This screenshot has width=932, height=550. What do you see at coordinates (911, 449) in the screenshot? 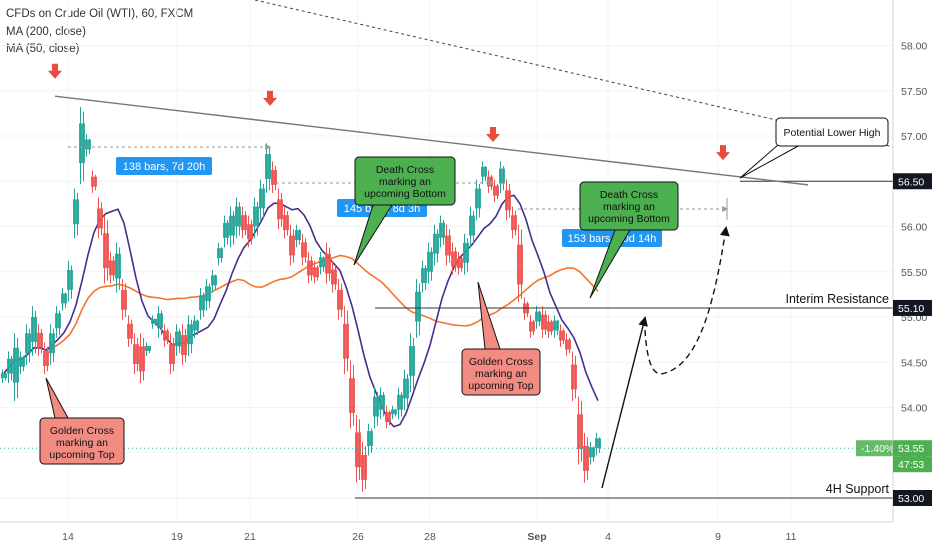
I see `price-tag-current: 53.55` at bounding box center [911, 449].